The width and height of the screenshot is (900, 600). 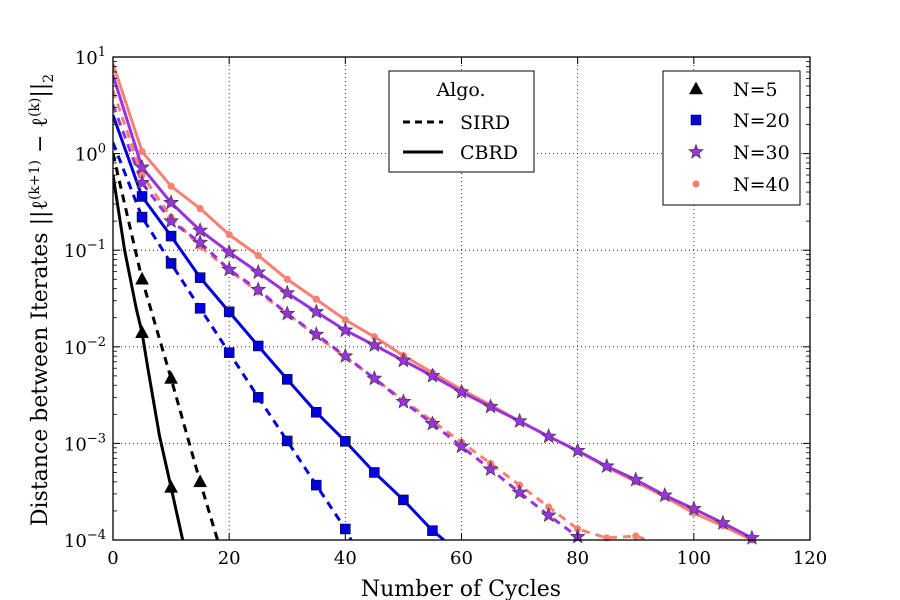 What do you see at coordinates (149, 357) in the screenshot?
I see `series-line-n-5-cbrd` at bounding box center [149, 357].